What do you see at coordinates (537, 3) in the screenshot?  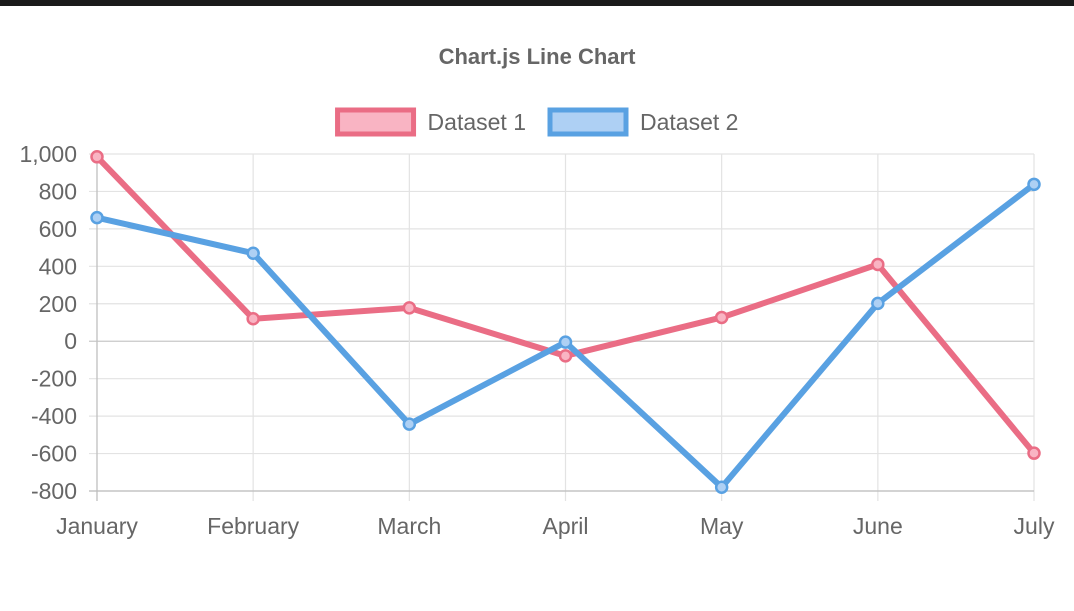 I see `top-bar` at bounding box center [537, 3].